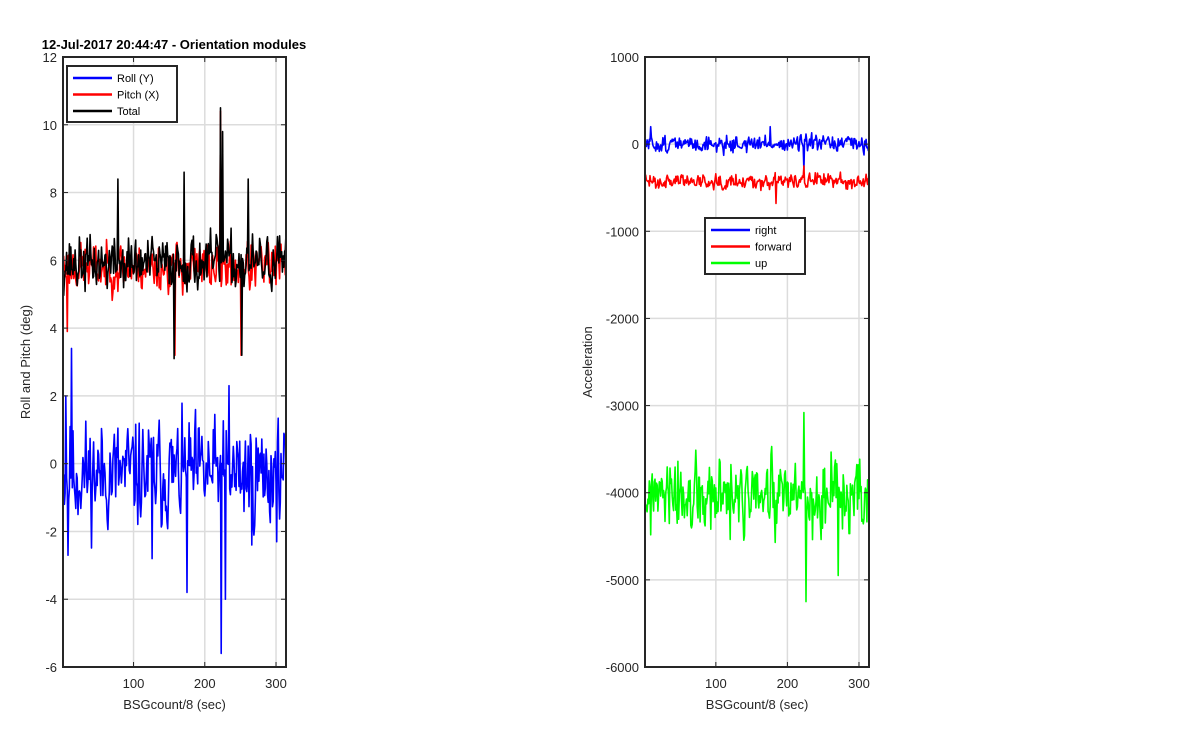  I want to click on y-axis-label: Roll and Pitch (deg), so click(25, 362).